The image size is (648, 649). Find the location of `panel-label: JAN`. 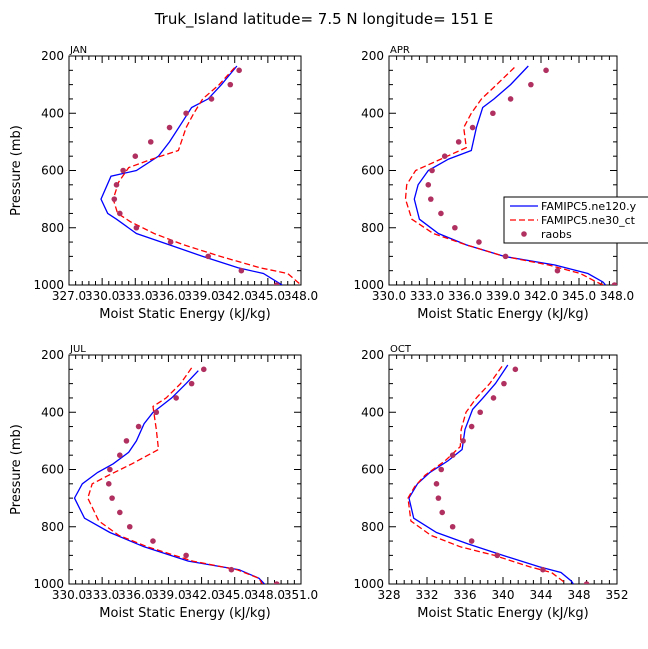

panel-label: JAN is located at coordinates (78, 50).